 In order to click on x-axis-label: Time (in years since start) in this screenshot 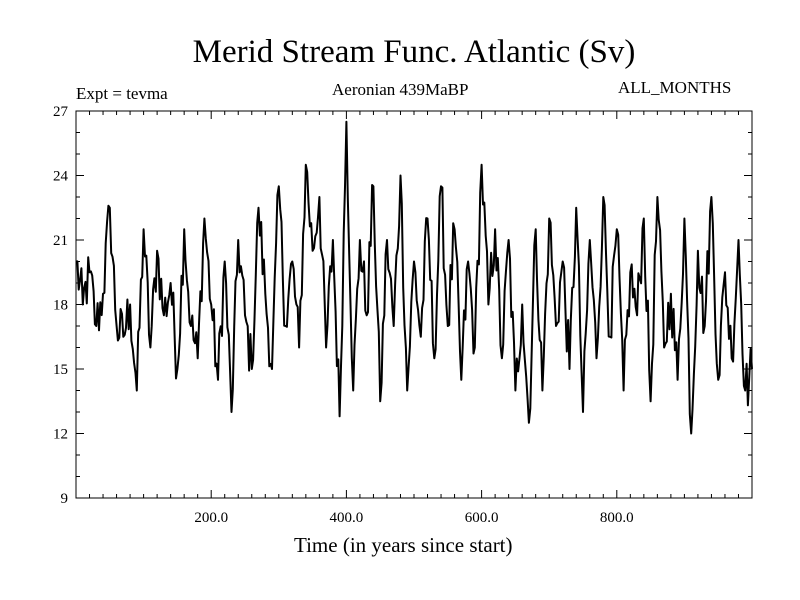, I will do `click(403, 545)`.